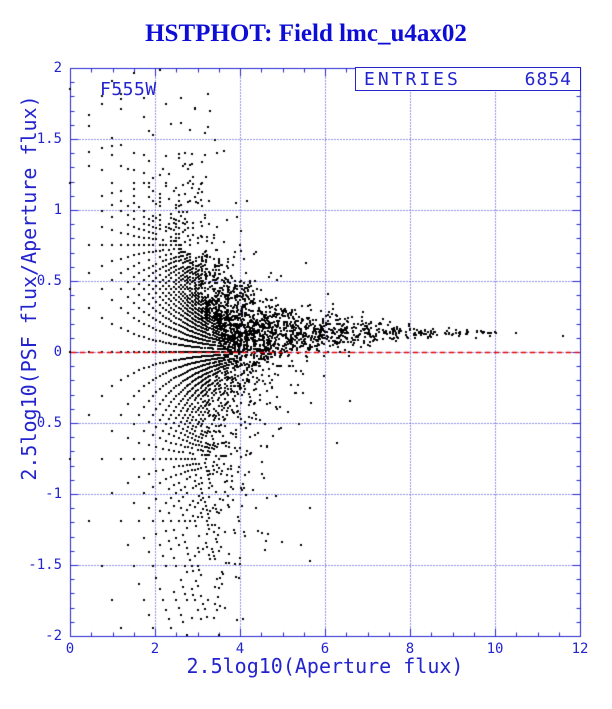  Describe the element at coordinates (70, 649) in the screenshot. I see `x-tick-label: 0` at that location.